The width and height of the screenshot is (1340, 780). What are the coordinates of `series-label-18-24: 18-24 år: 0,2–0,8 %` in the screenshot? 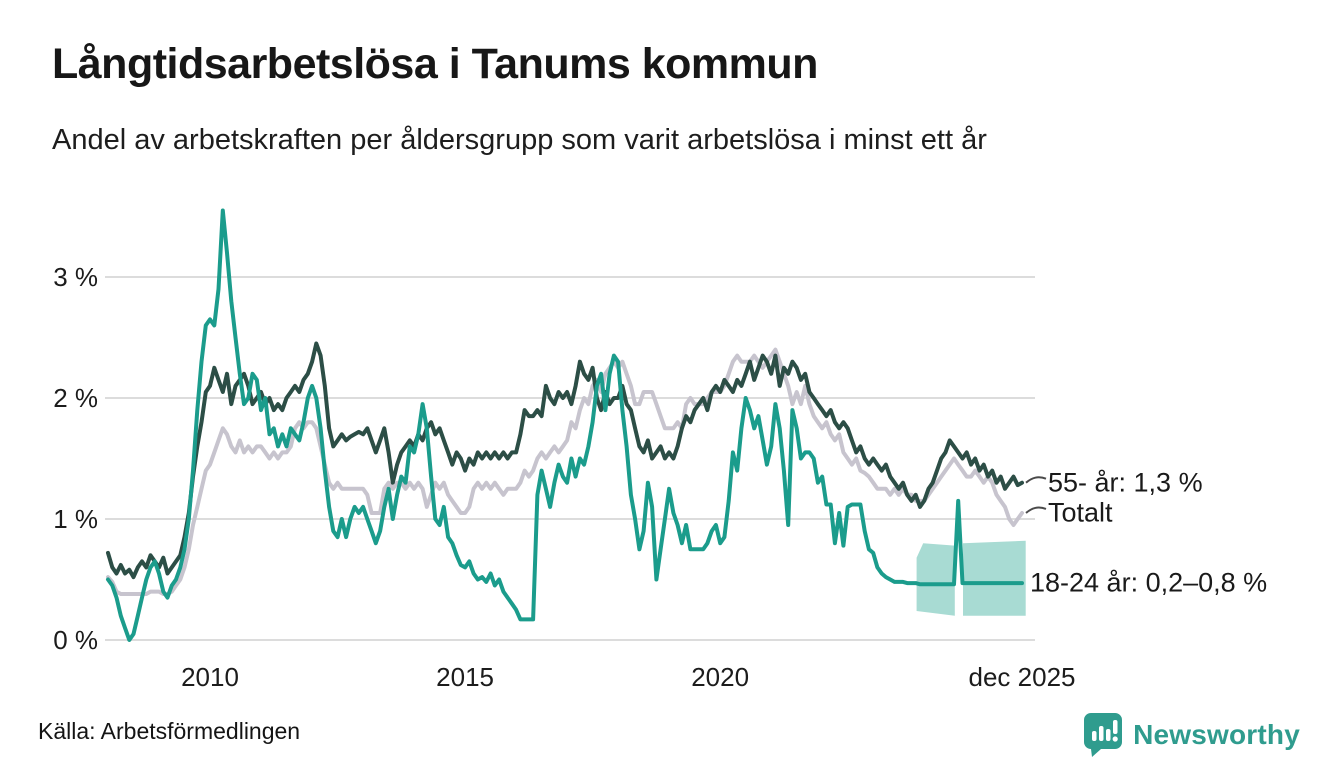 It's located at (1149, 582).